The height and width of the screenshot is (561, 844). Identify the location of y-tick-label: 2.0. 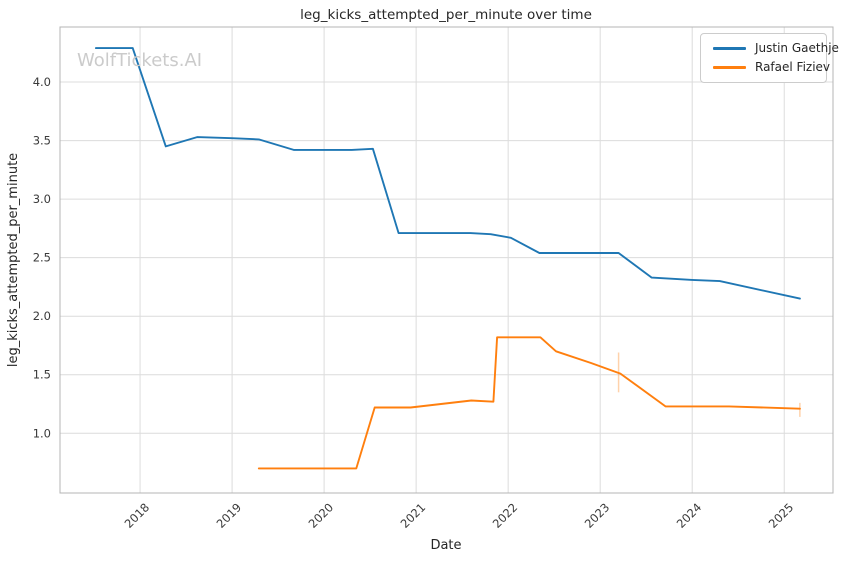
(42, 316).